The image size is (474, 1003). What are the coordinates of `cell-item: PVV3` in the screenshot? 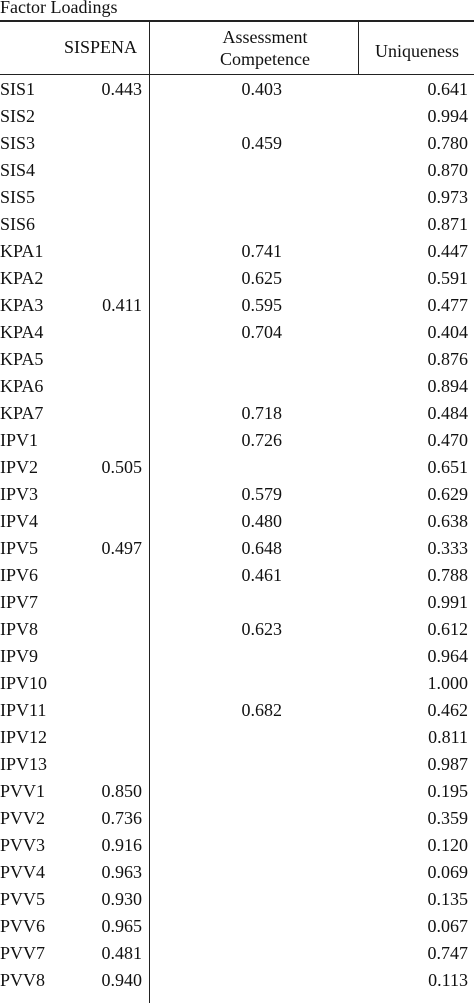 It's located at (23, 845).